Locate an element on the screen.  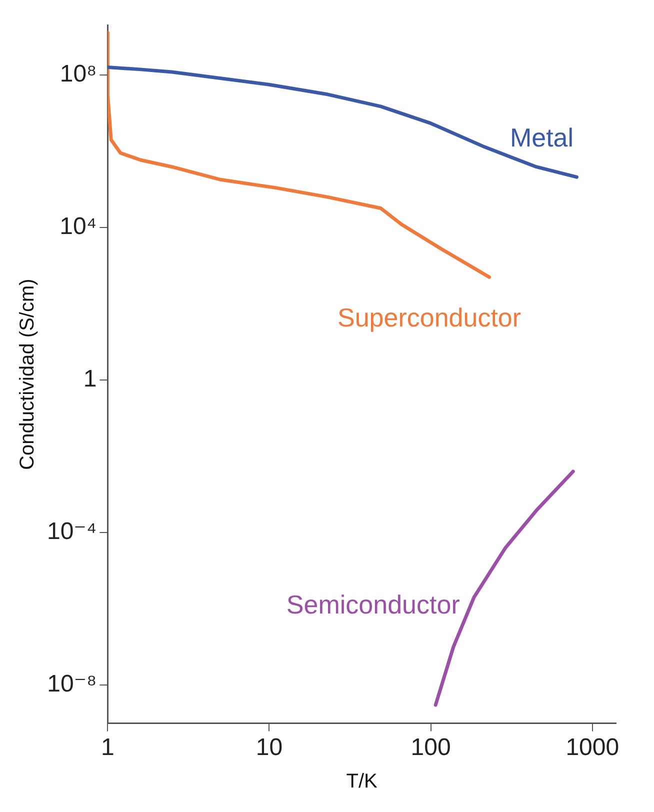
x-axis-title: T/K is located at coordinates (362, 781).